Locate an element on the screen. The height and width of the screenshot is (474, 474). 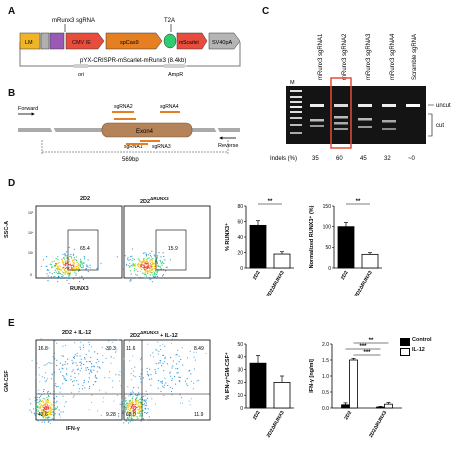
y-tick-label: 20 is located at coordinates (240, 253).